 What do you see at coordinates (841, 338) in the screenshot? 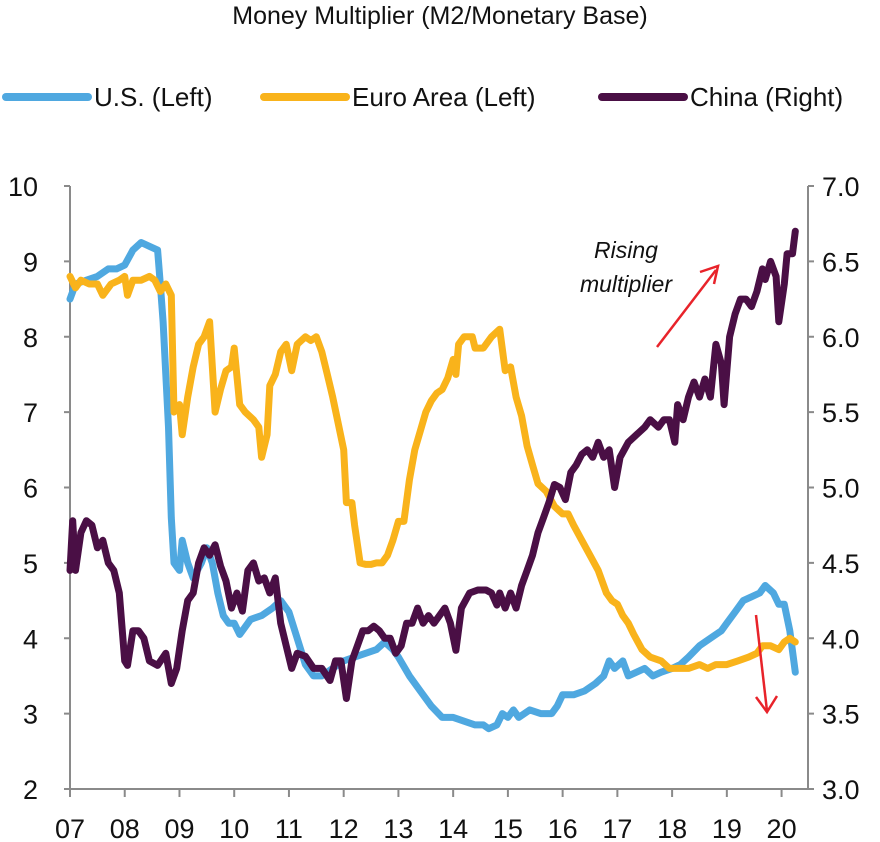
I see `right-tick-label: 6.0` at bounding box center [841, 338].